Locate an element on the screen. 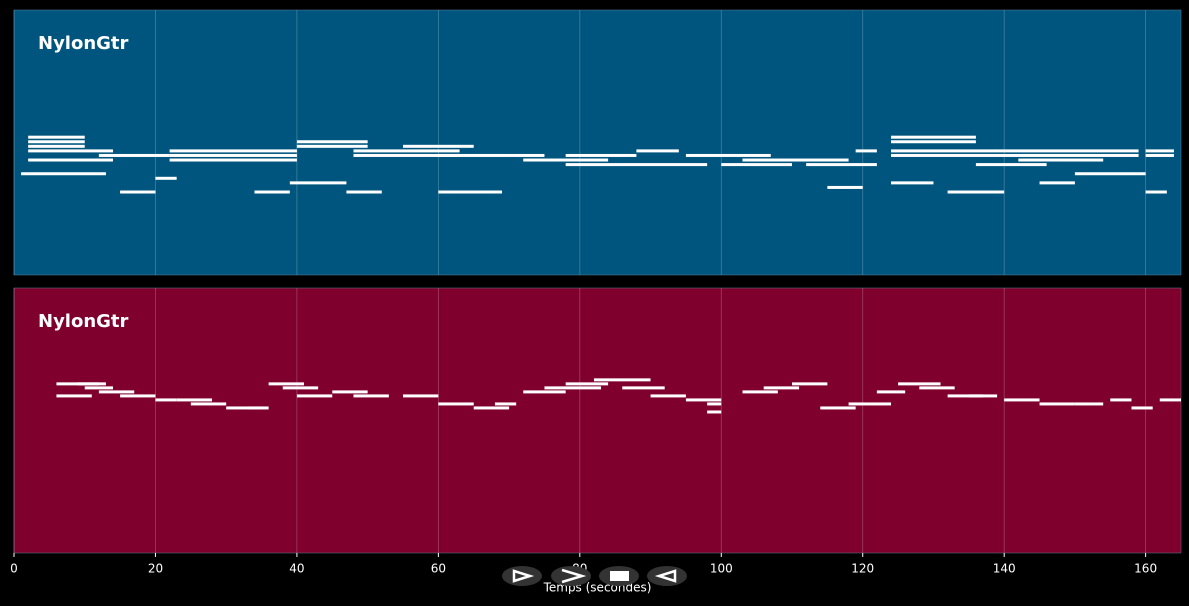 The height and width of the screenshot is (606, 1189). play-button is located at coordinates (522, 576).